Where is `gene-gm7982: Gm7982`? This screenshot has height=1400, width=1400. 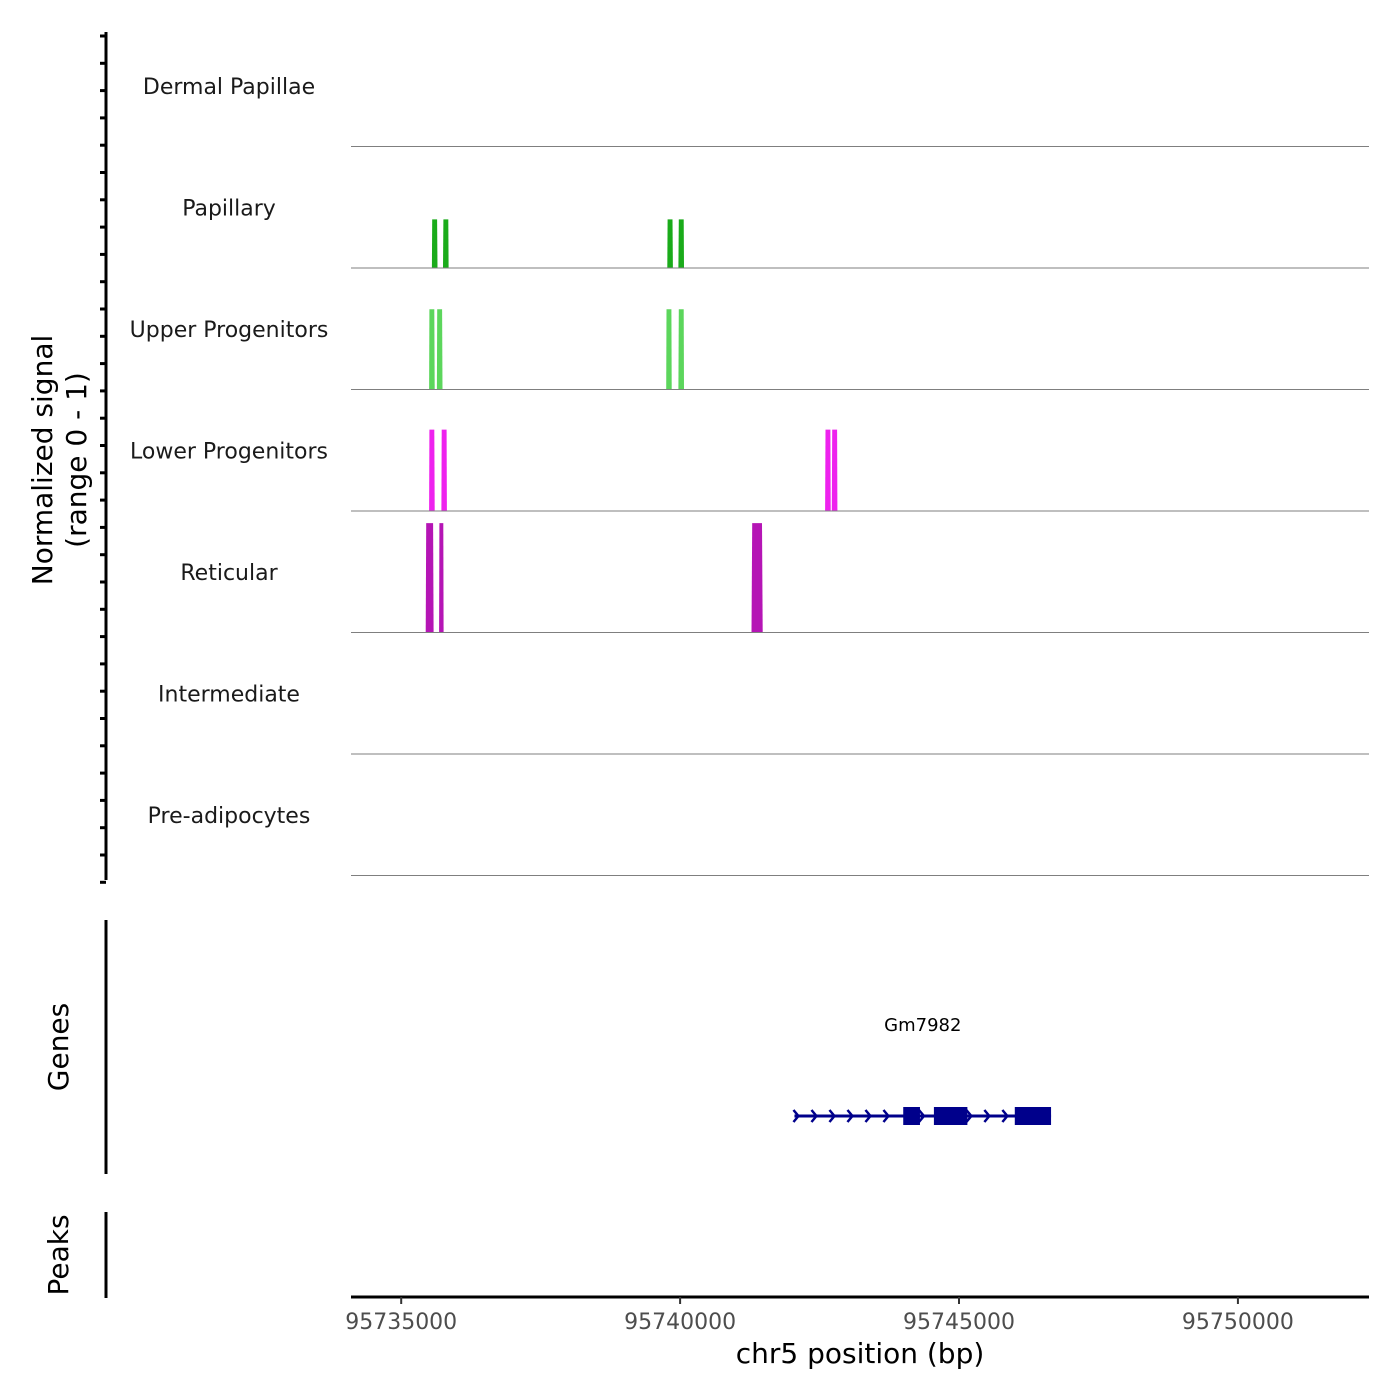 gene-gm7982: Gm7982 is located at coordinates (922, 1070).